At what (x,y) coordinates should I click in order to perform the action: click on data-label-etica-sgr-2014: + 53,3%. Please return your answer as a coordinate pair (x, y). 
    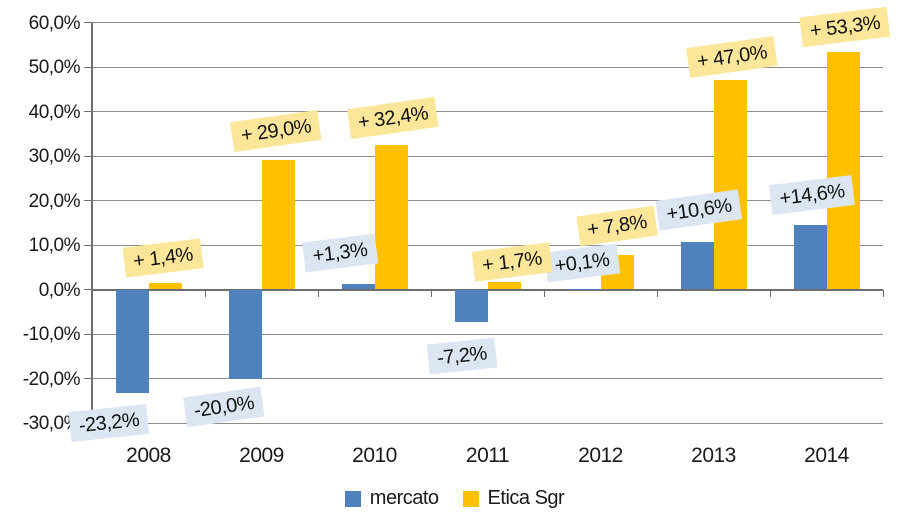
    Looking at the image, I should click on (845, 27).